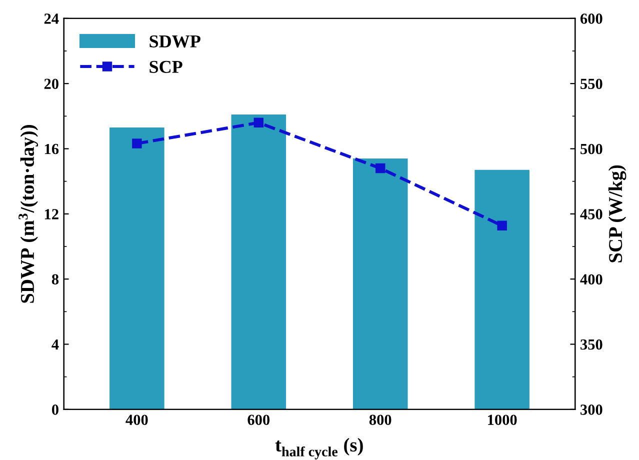 The width and height of the screenshot is (639, 460). I want to click on y-tick-label: 24, so click(51, 19).